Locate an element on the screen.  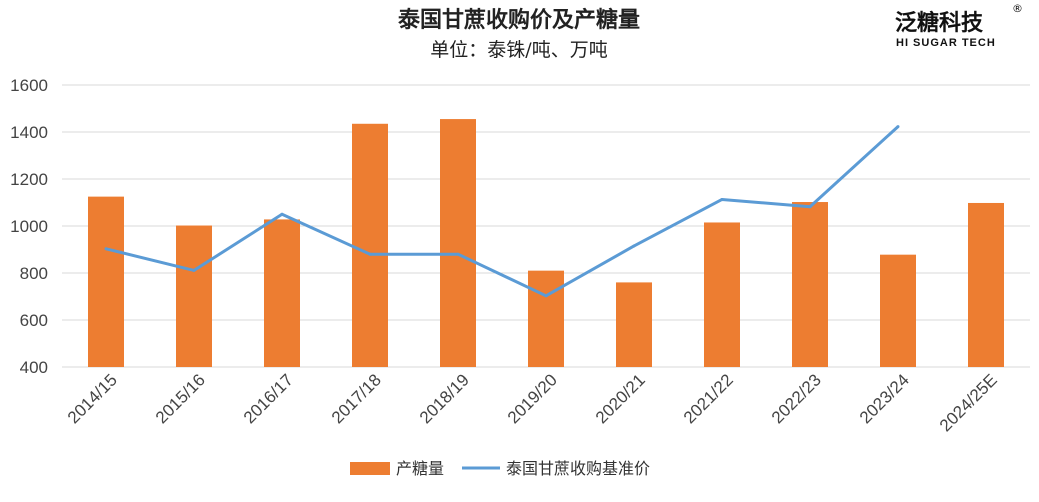
x-tick-label: 2020/21 is located at coordinates (620, 398).